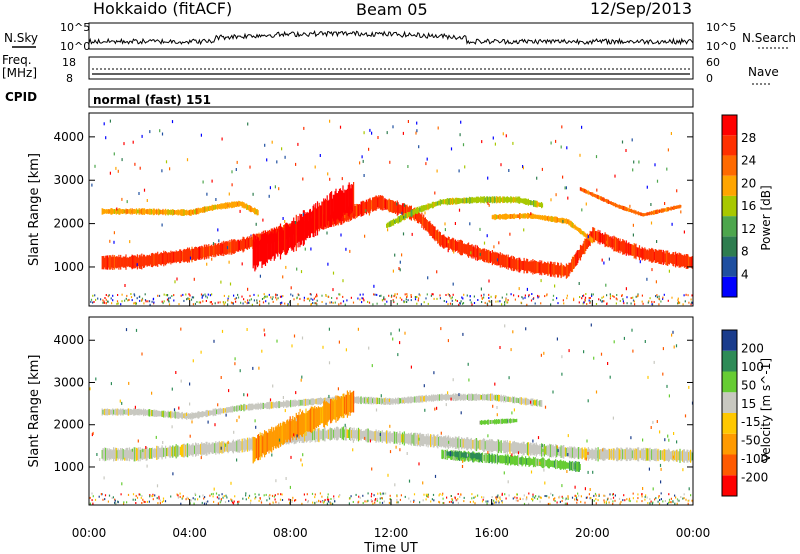  What do you see at coordinates (68, 137) in the screenshot?
I see `y-tick-label: 4000` at bounding box center [68, 137].